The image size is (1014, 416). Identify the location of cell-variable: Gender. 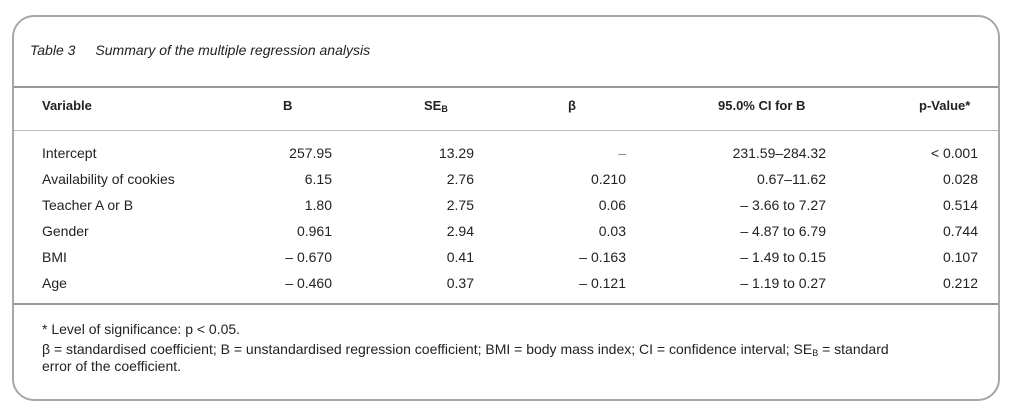
(65, 231).